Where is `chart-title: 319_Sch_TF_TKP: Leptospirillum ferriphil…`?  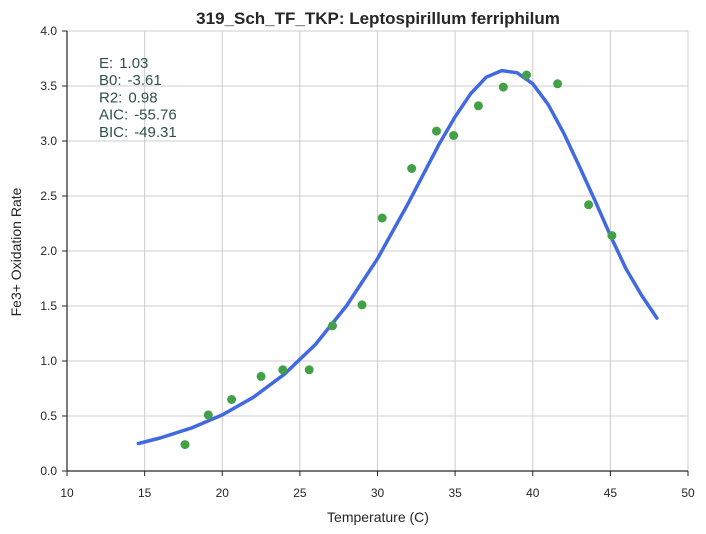
chart-title: 319_Sch_TF_TKP: Leptospirillum ferriphil… is located at coordinates (378, 18).